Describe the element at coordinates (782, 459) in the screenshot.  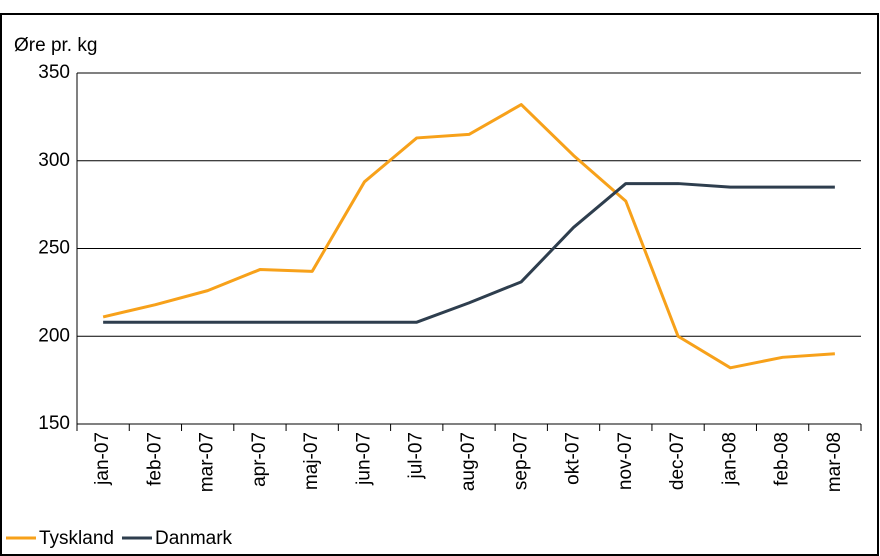
I see `x-tick-label: feb-08` at that location.